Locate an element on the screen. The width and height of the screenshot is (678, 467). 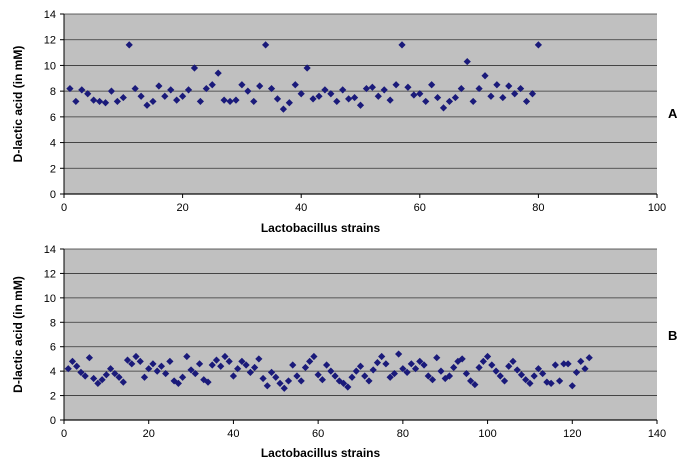
x-tick-label: 100 is located at coordinates (487, 434).